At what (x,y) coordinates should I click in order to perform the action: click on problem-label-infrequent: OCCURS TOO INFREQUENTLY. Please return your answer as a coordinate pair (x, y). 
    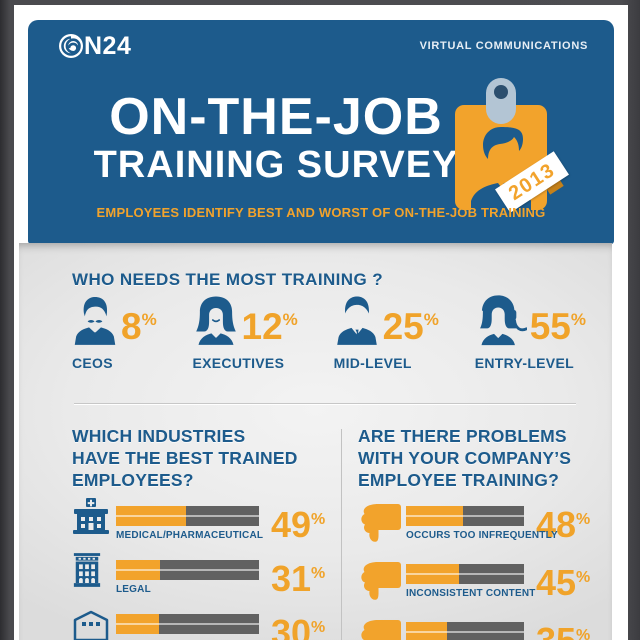
    Looking at the image, I should click on (482, 535).